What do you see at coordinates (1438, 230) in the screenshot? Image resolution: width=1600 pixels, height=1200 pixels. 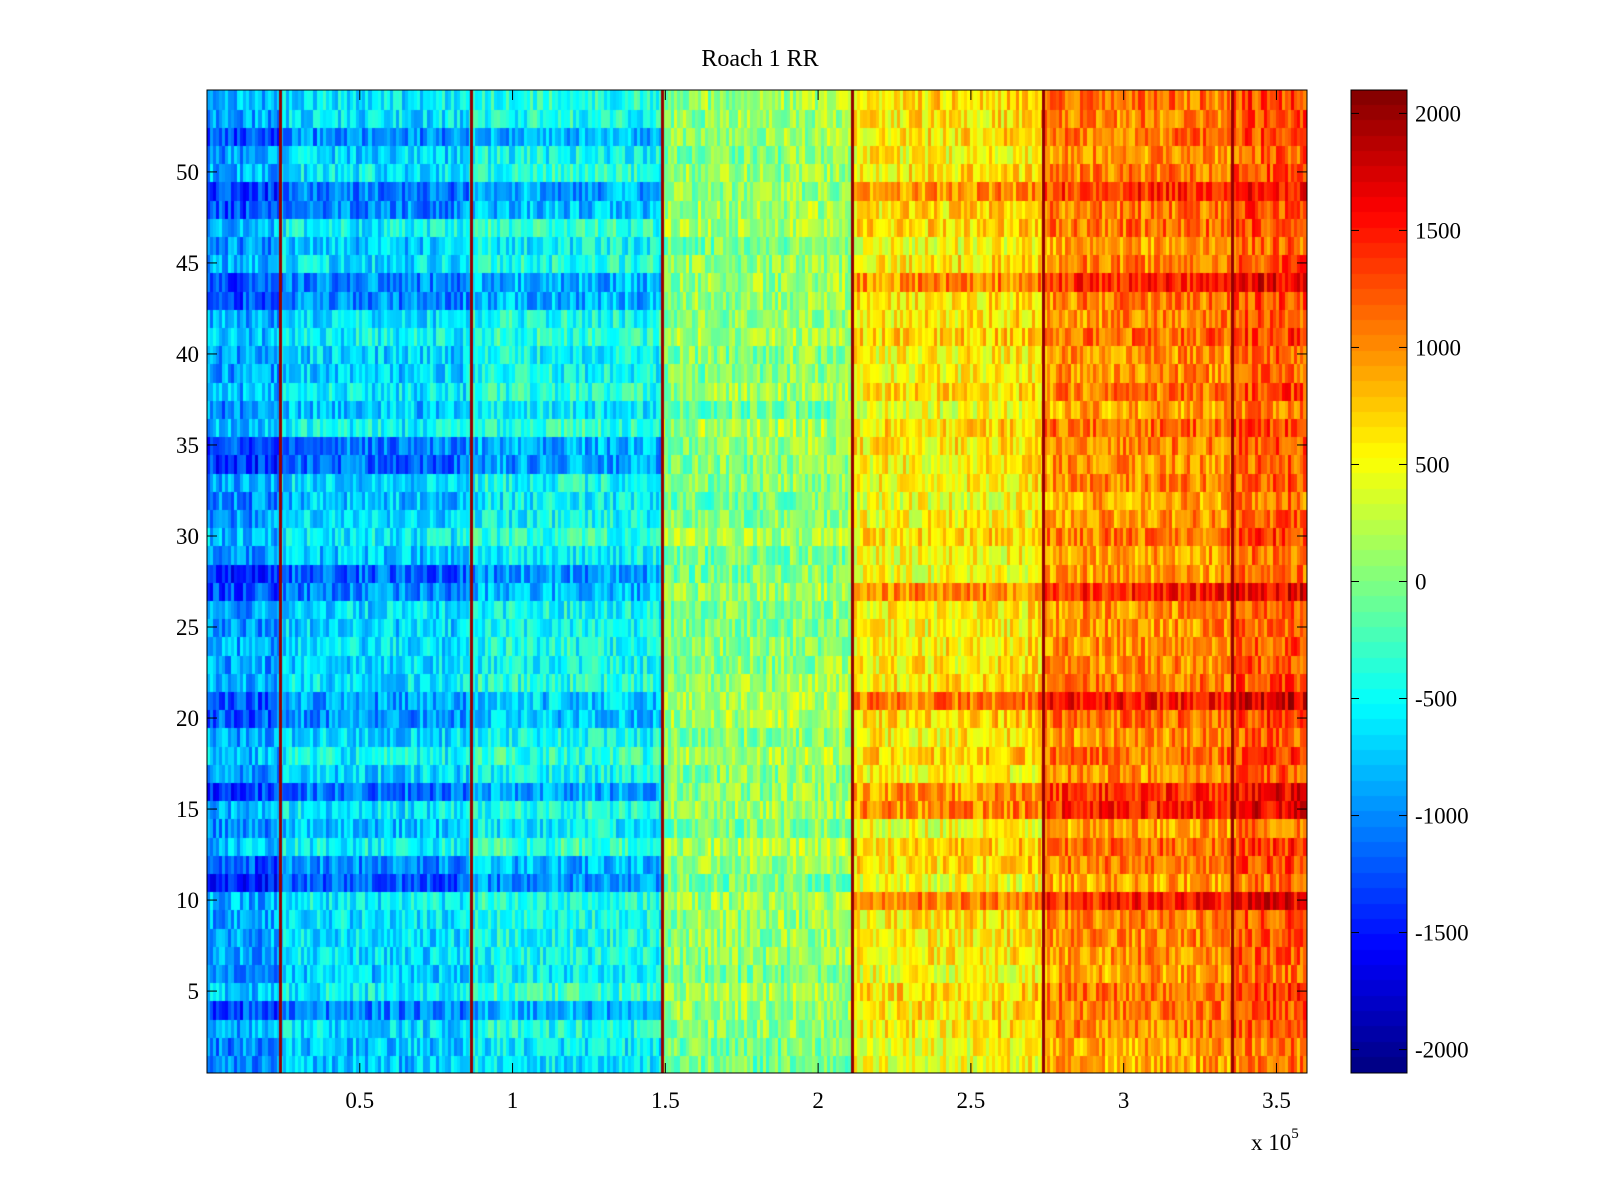 I see `colorbar-tick-label: 1500` at bounding box center [1438, 230].